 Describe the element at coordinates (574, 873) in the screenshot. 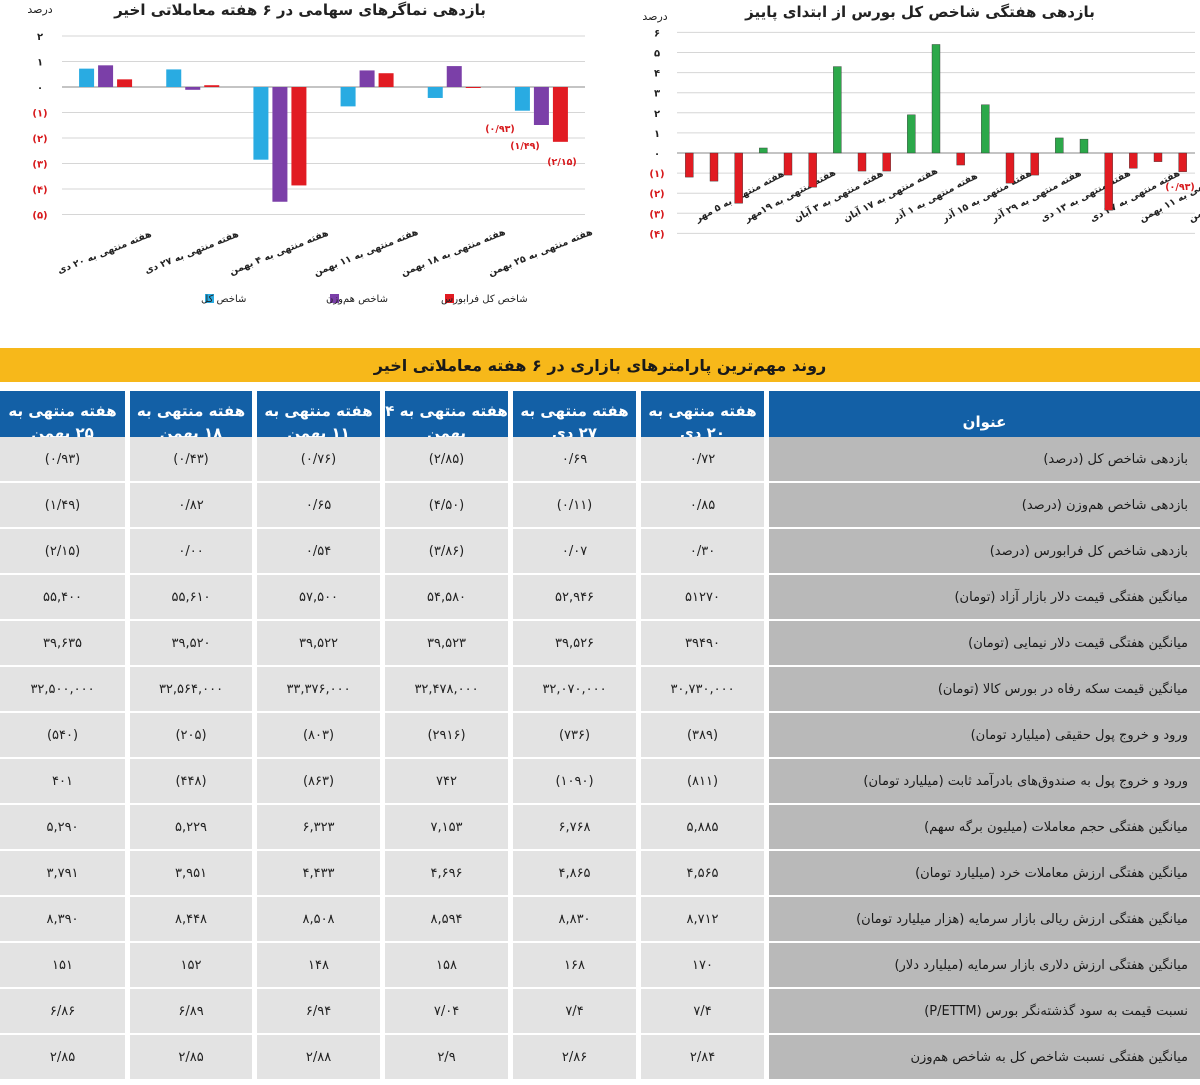

I see `table-cell: ۴,۸۶۵` at that location.